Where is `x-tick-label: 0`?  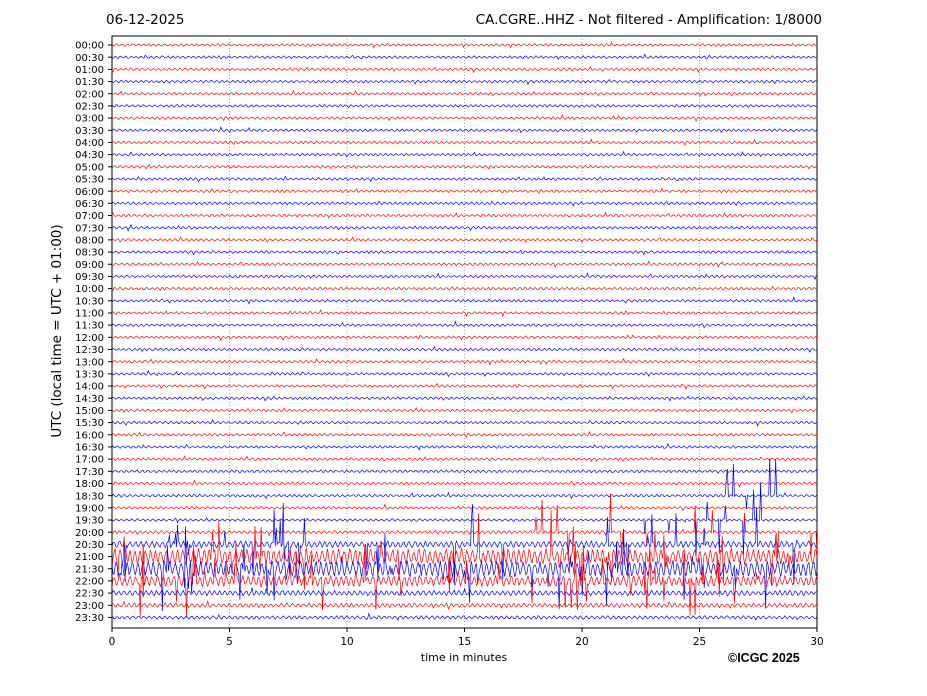 x-tick-label: 0 is located at coordinates (112, 642).